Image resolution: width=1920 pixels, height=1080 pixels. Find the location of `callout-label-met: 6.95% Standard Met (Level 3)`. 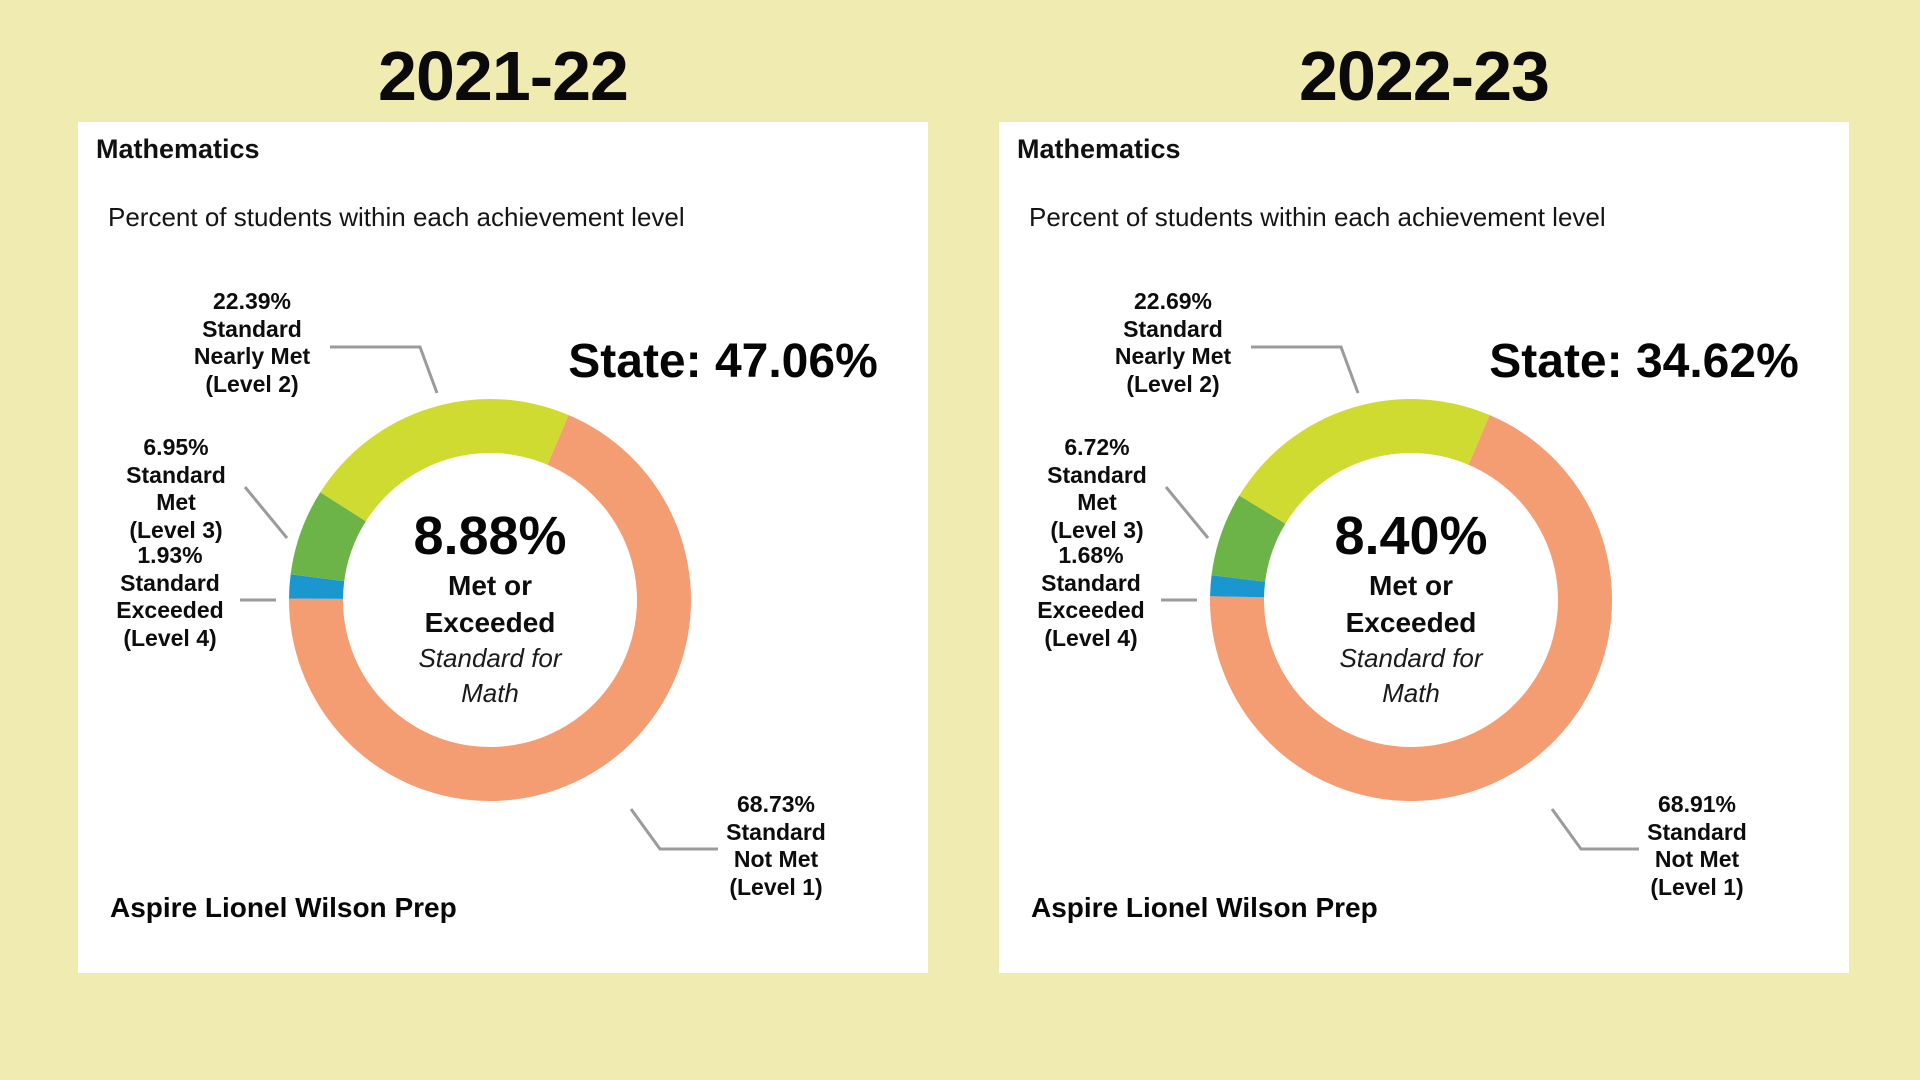

callout-label-met: 6.95% Standard Met (Level 3) is located at coordinates (176, 489).